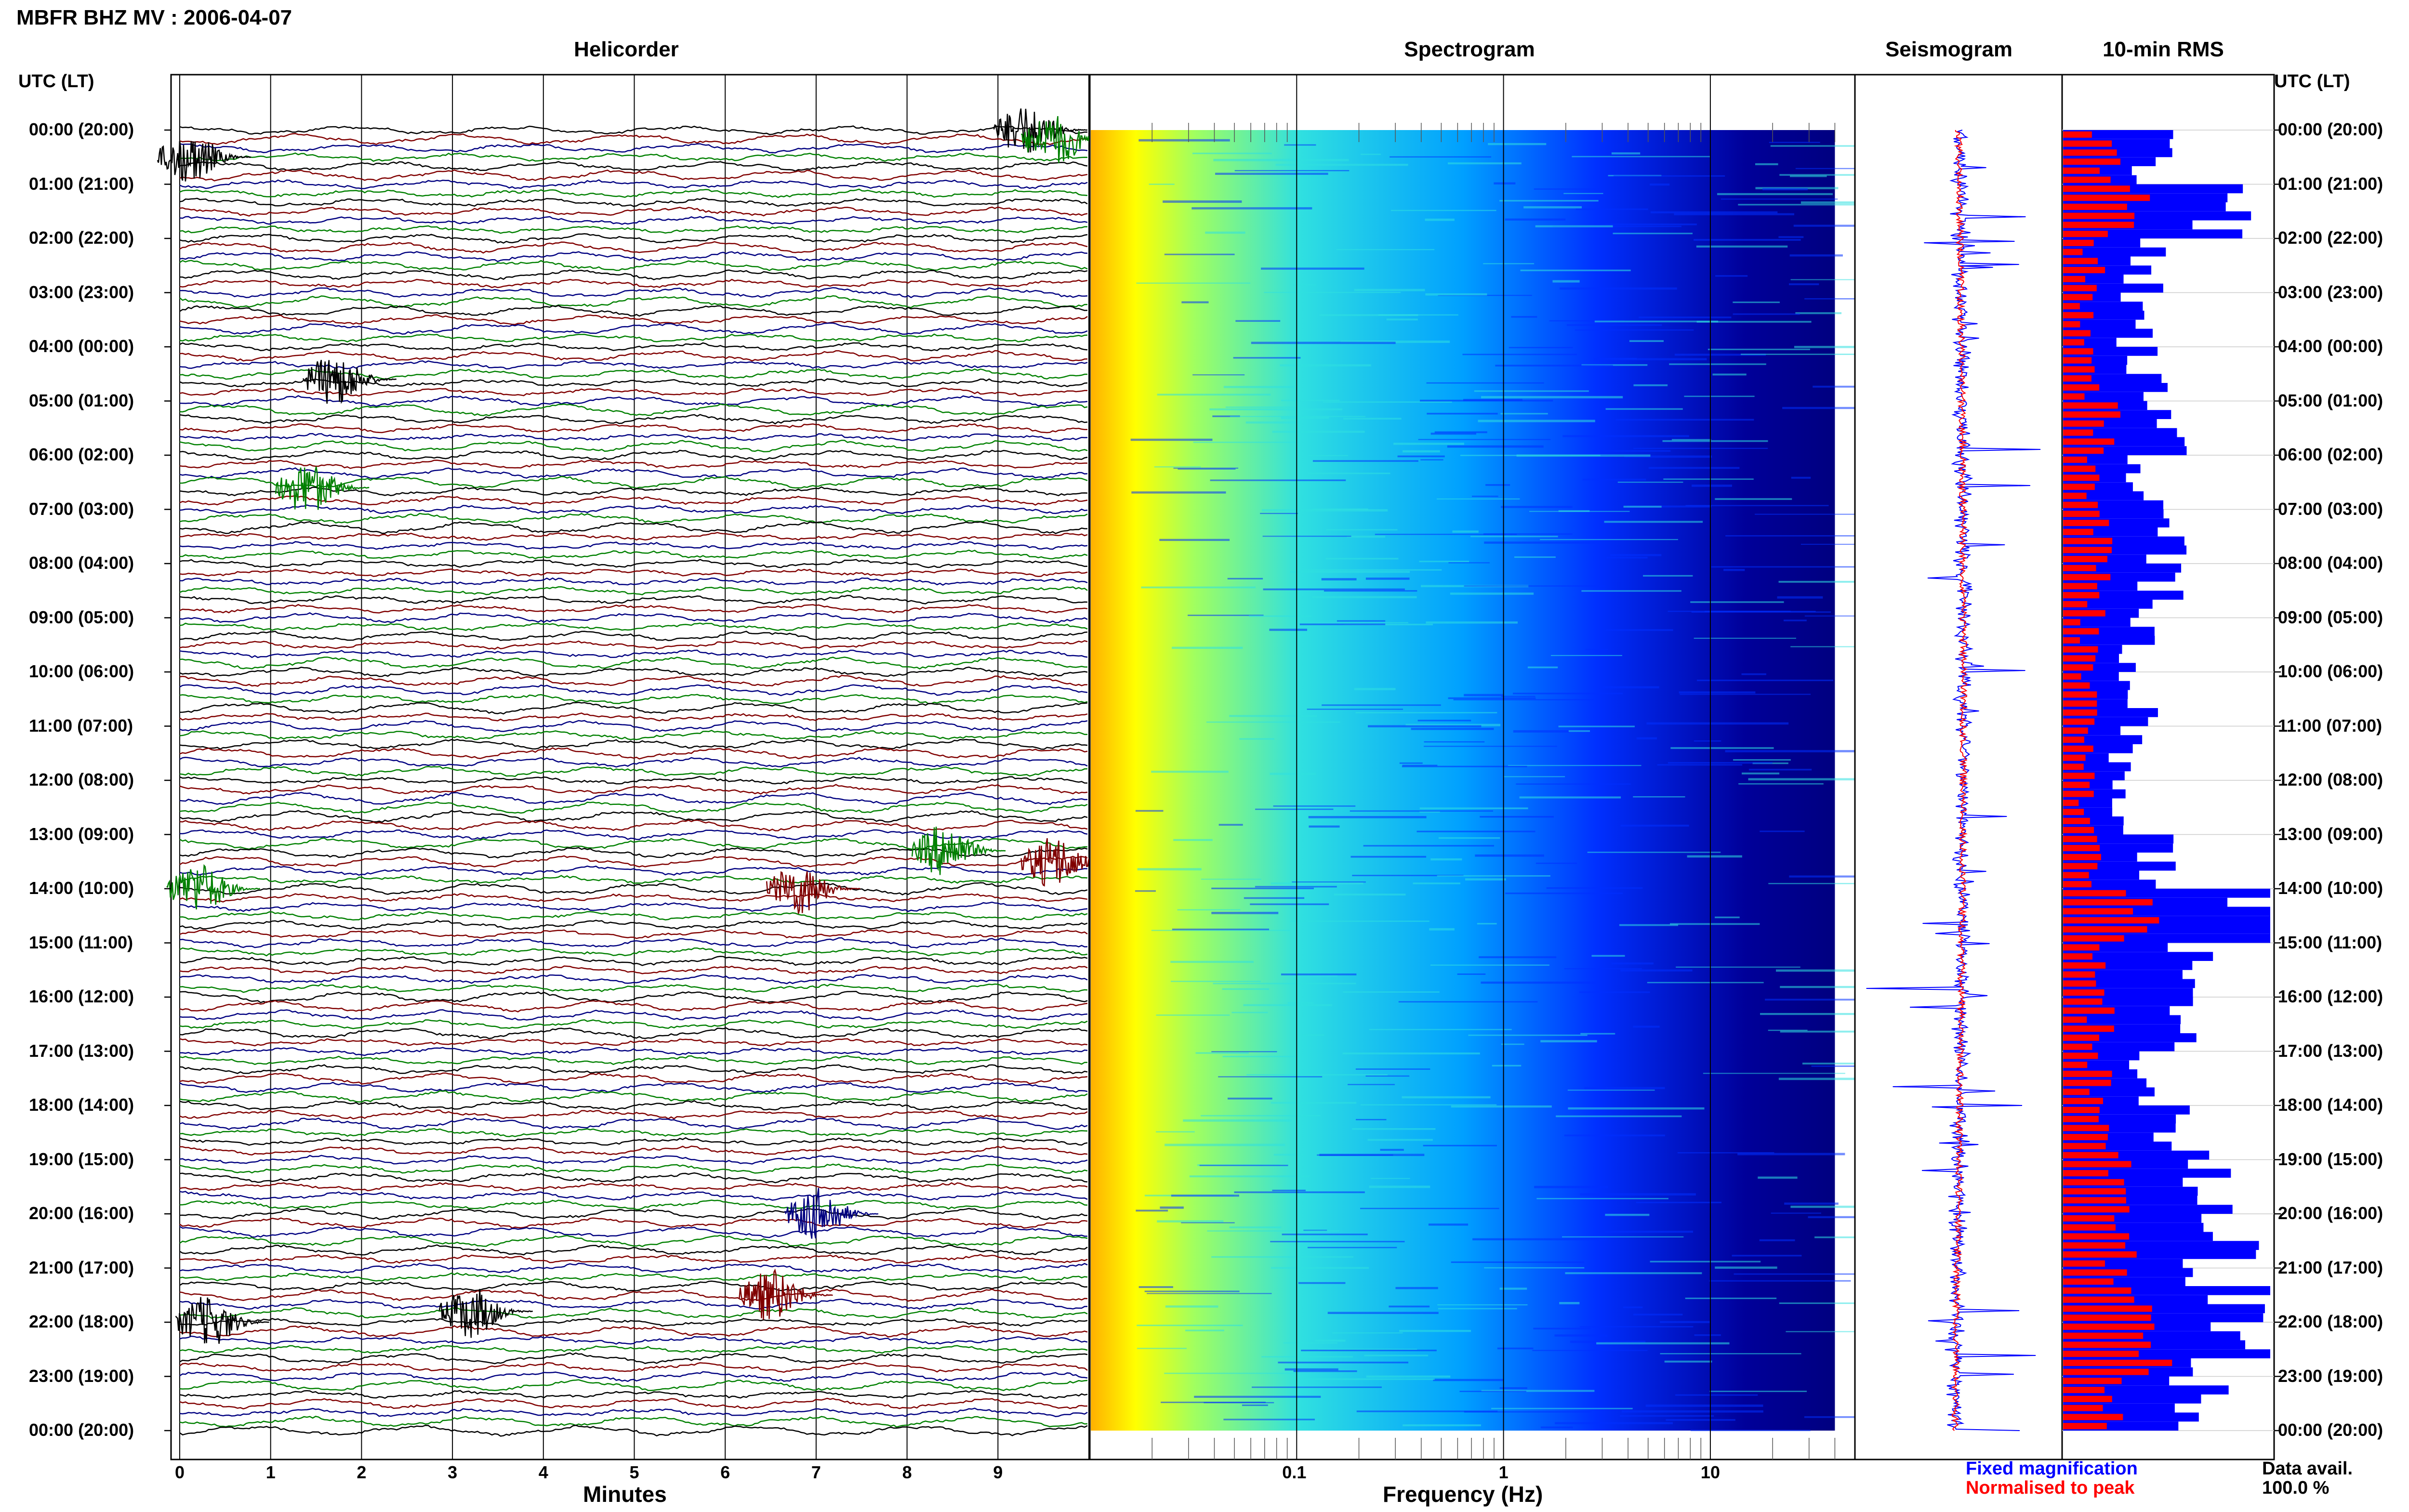  Describe the element at coordinates (81, 238) in the screenshot. I see `time-tick-label: 02:00 (22:00)` at that location.